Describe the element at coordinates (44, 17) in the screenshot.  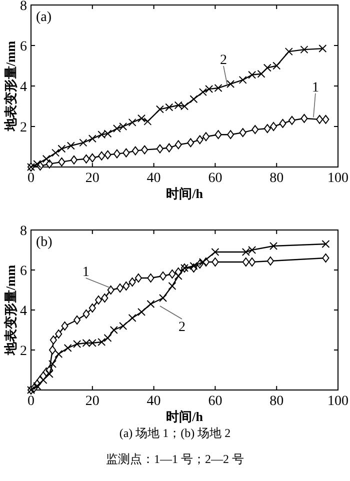
I see `chart-title: (a)` at that location.